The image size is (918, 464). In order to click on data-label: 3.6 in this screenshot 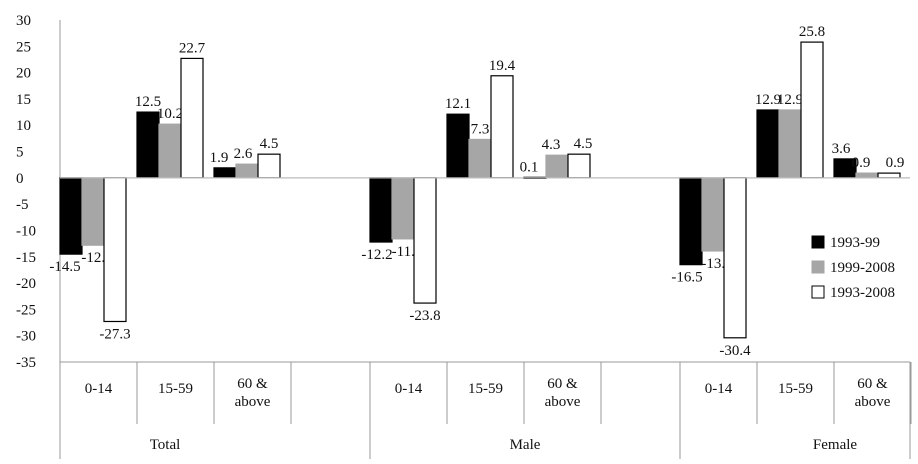, I will do `click(841, 149)`.